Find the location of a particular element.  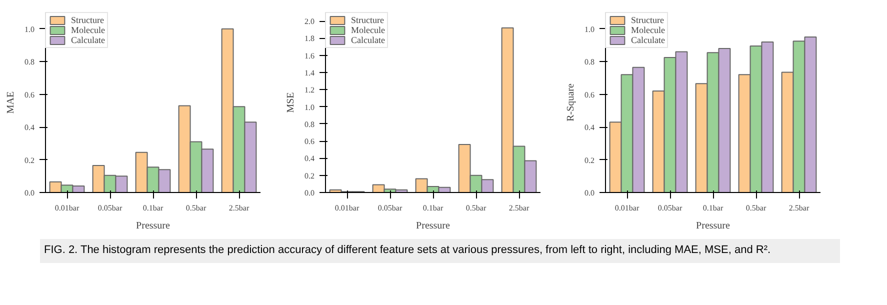

y-tick-label: 1.6 is located at coordinates (309, 55).